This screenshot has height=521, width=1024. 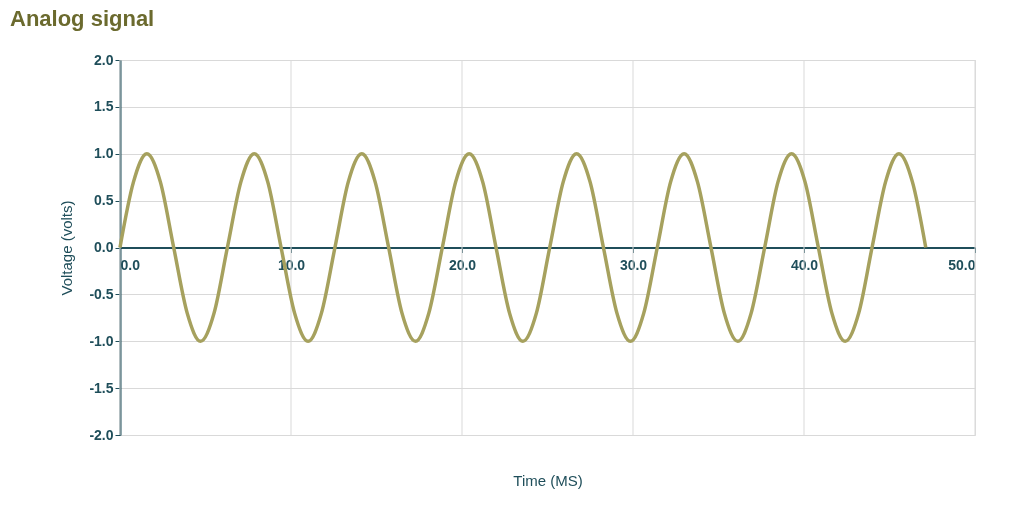 I want to click on y-tick-label: -1.5, so click(x=101, y=387).